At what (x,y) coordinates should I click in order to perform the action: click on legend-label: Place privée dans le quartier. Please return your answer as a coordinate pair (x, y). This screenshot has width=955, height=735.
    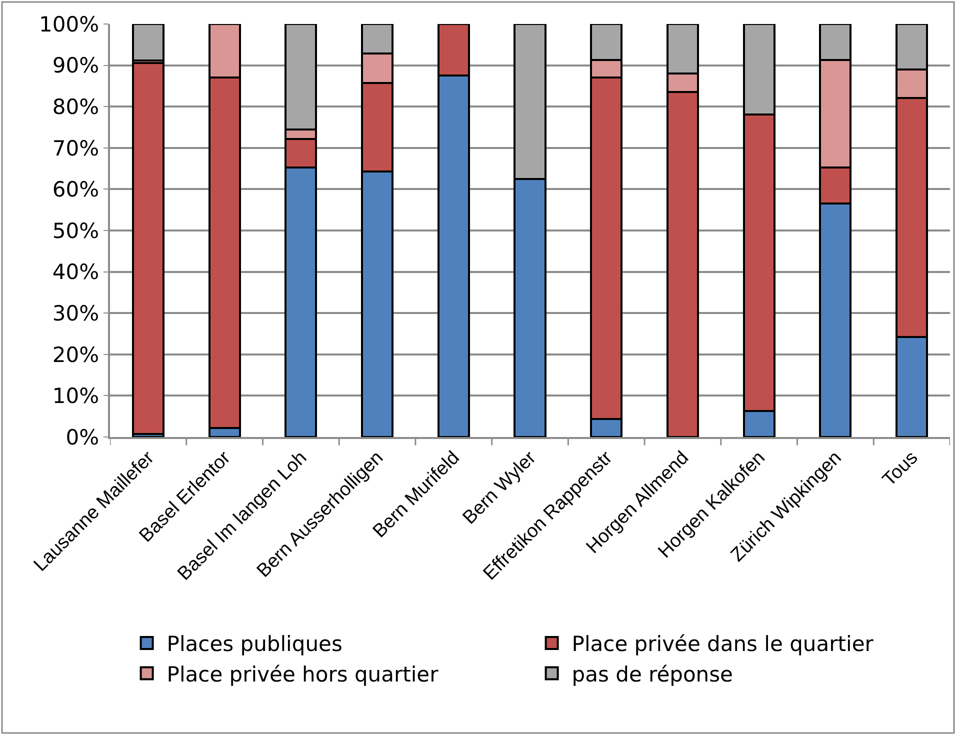
    Looking at the image, I should click on (723, 644).